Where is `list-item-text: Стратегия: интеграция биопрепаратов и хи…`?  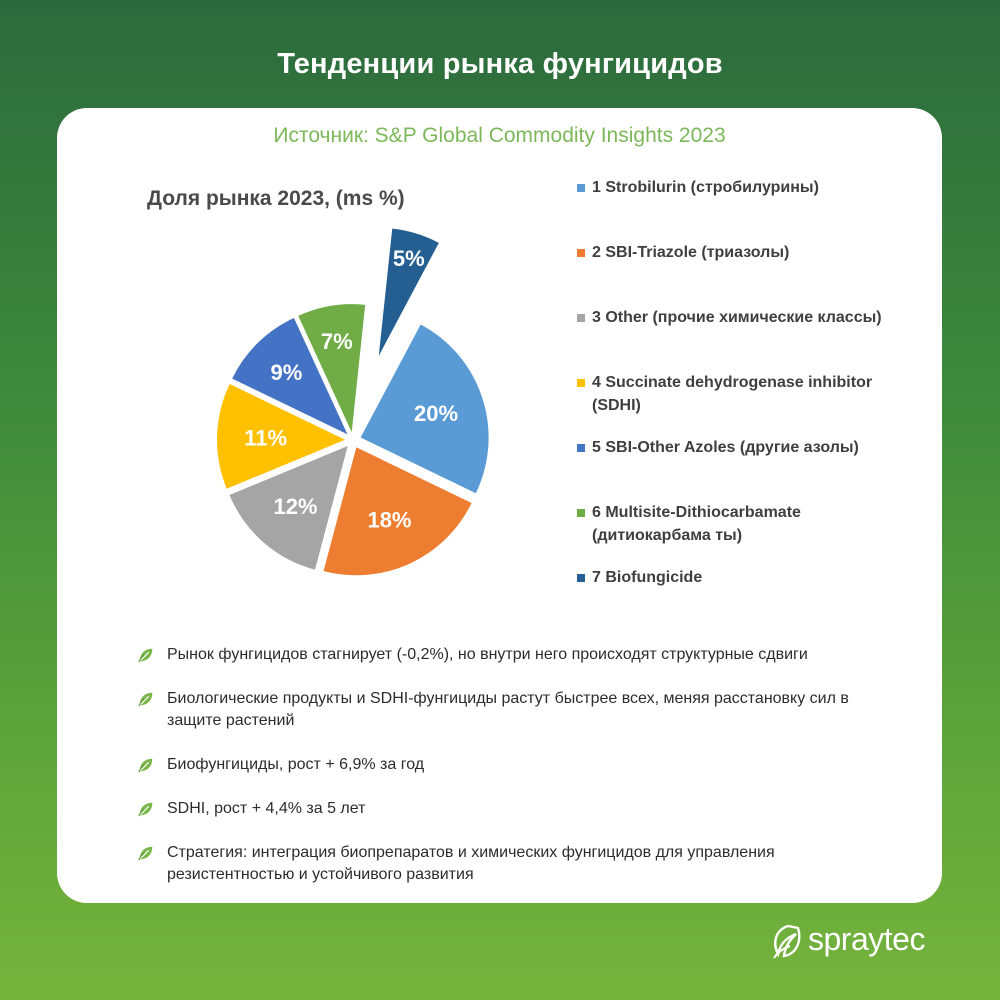
list-item-text: Стратегия: интеграция биопрепаратов и хи… is located at coordinates (471, 863).